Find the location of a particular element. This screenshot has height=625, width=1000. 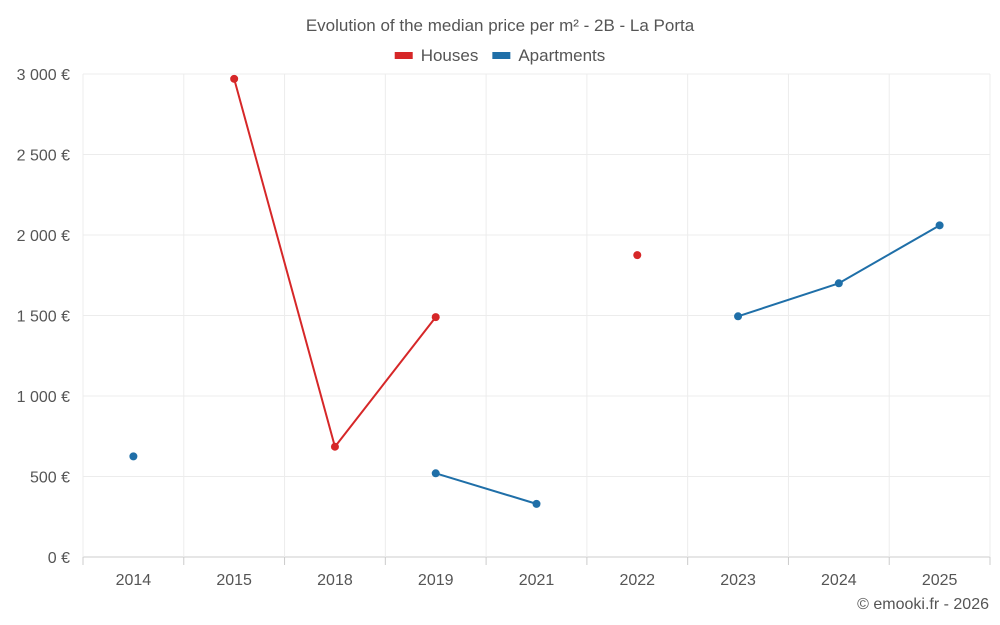

y-tick-label: 1 000 € is located at coordinates (43, 397).